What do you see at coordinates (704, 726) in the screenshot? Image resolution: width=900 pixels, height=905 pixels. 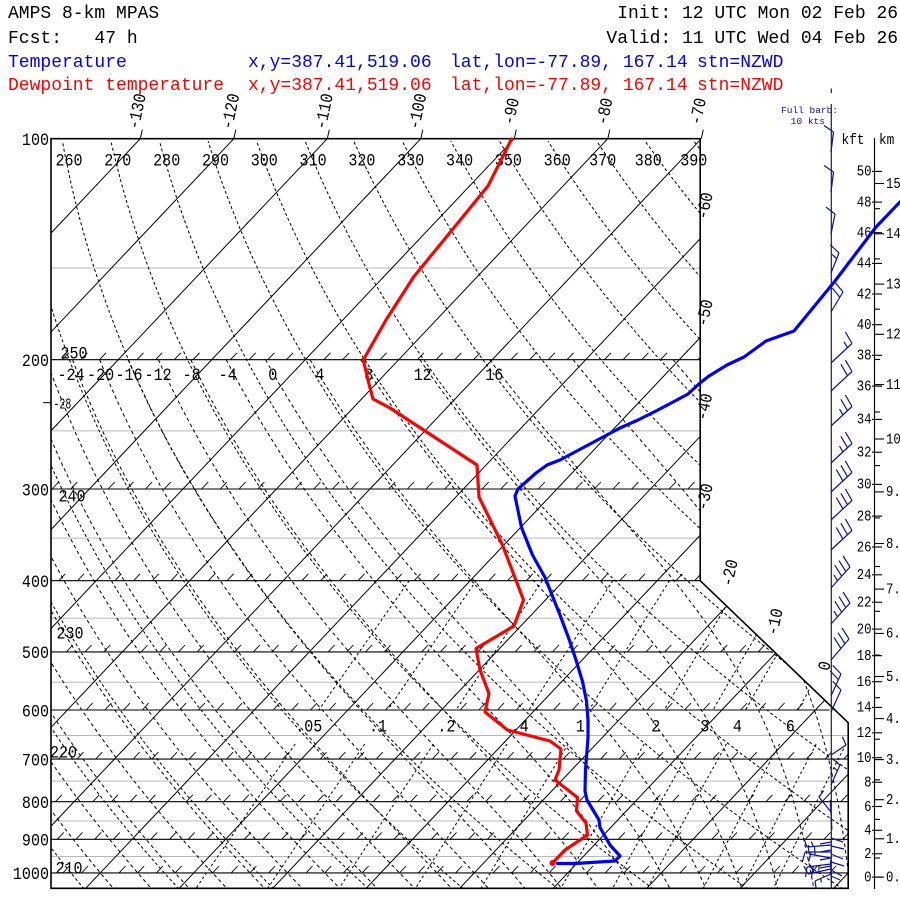 I see `svg-text: 3` at bounding box center [704, 726].